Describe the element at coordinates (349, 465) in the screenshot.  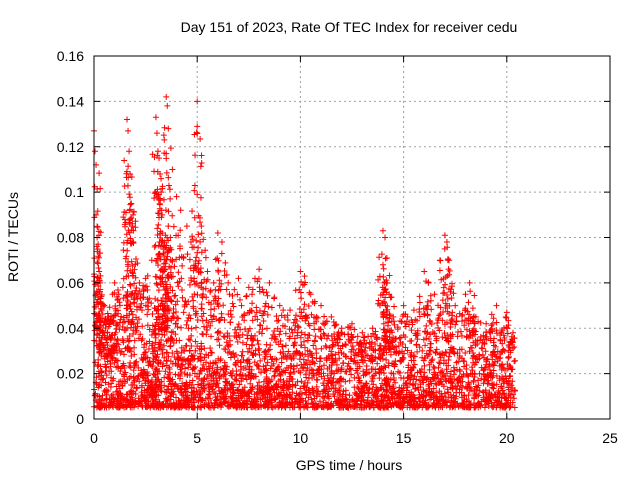
I see `x-axis-label: GPS time / hours` at that location.